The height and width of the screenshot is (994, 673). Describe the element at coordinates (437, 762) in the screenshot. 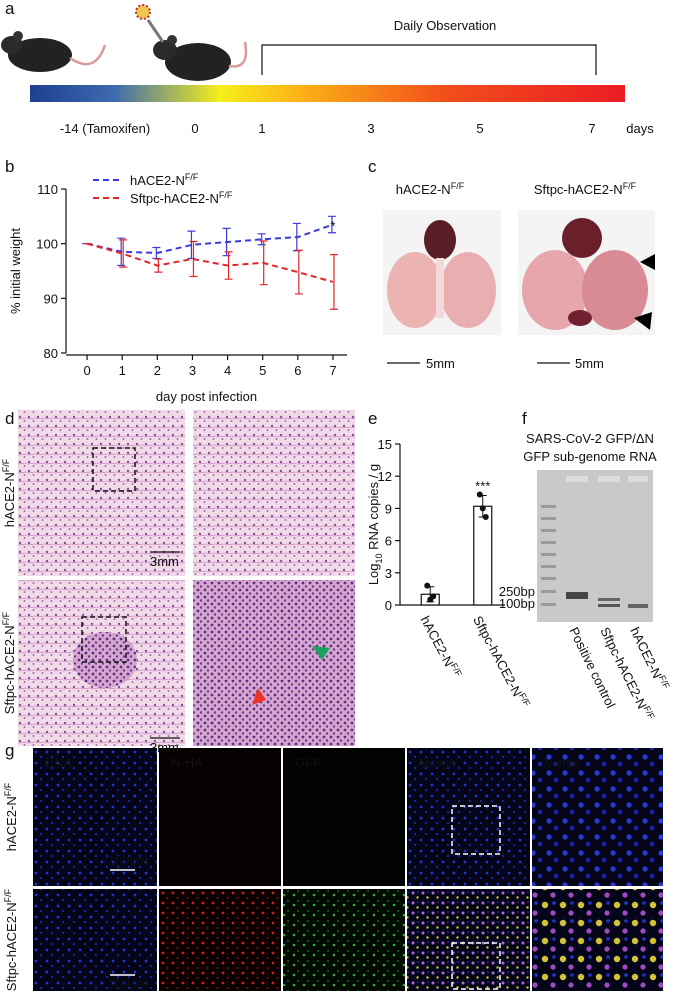

I see `channel-label: Merge` at that location.